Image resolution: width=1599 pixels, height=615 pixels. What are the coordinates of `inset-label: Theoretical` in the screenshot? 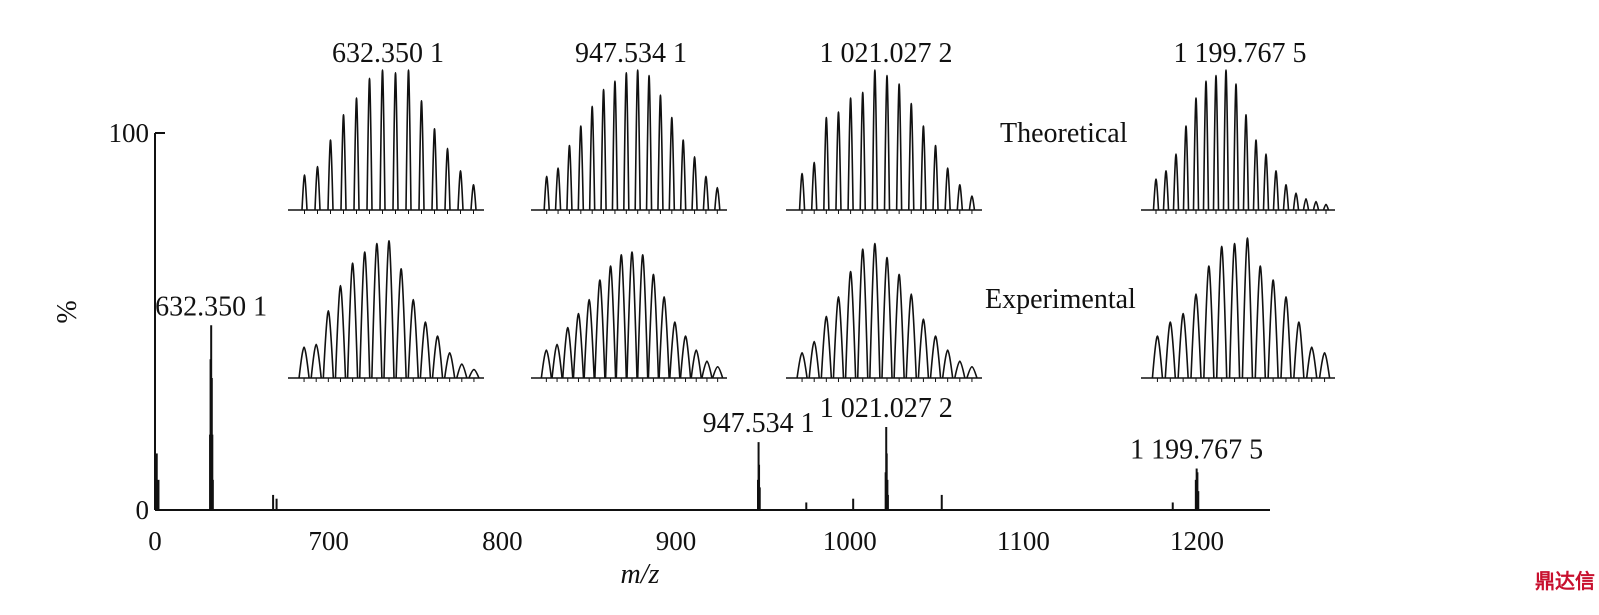 It's located at (1064, 133).